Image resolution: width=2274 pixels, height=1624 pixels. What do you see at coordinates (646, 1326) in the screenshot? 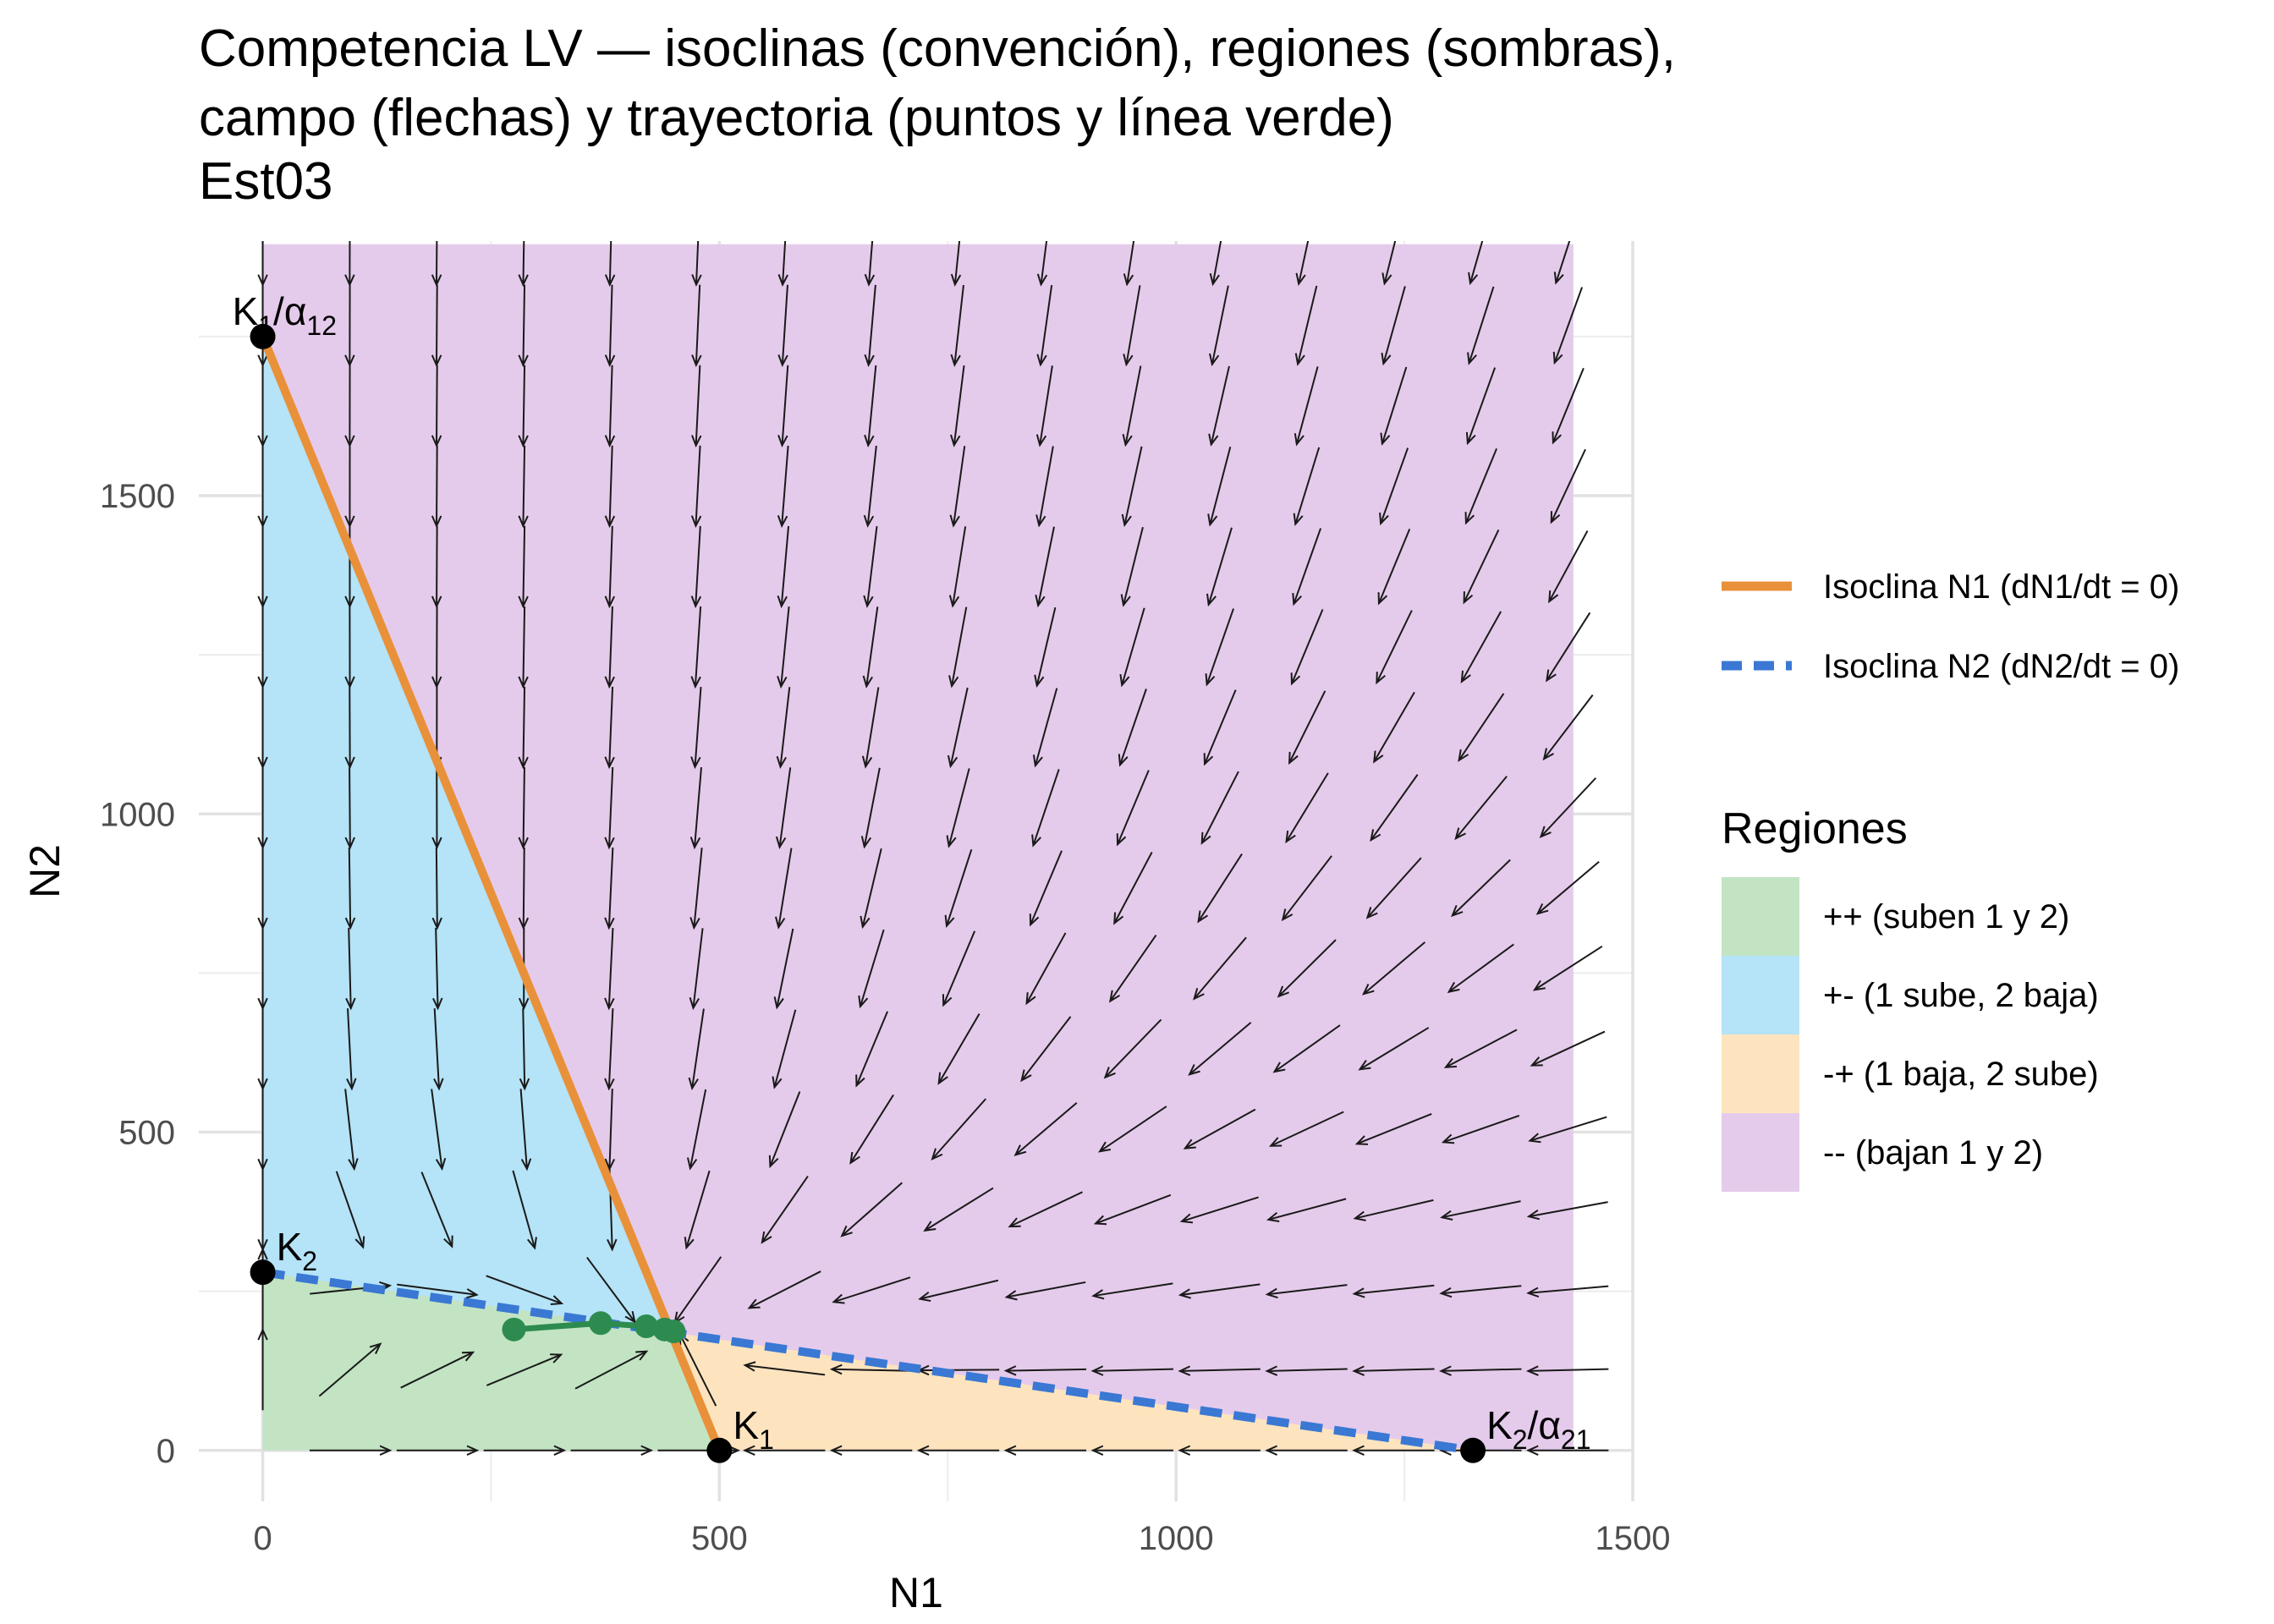
I see `trajectory-point` at bounding box center [646, 1326].